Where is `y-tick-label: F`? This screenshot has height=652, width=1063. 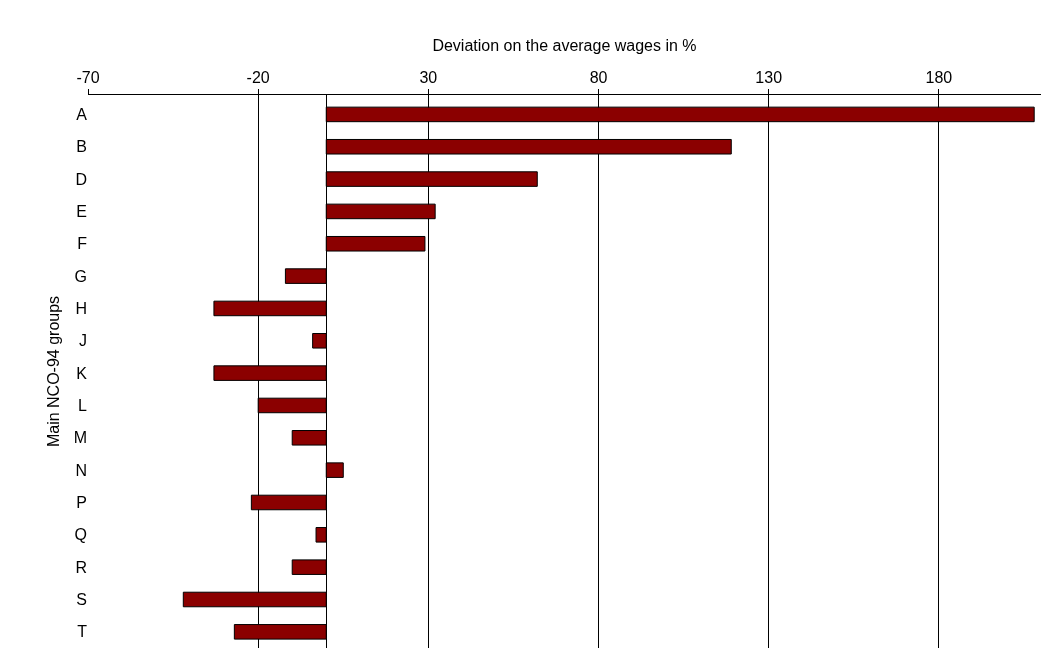
y-tick-label: F is located at coordinates (82, 244).